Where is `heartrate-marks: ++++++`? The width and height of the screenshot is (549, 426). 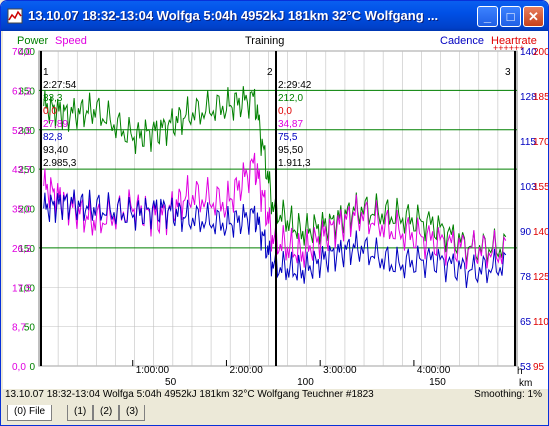 heartrate-marks: ++++++ is located at coordinates (509, 48).